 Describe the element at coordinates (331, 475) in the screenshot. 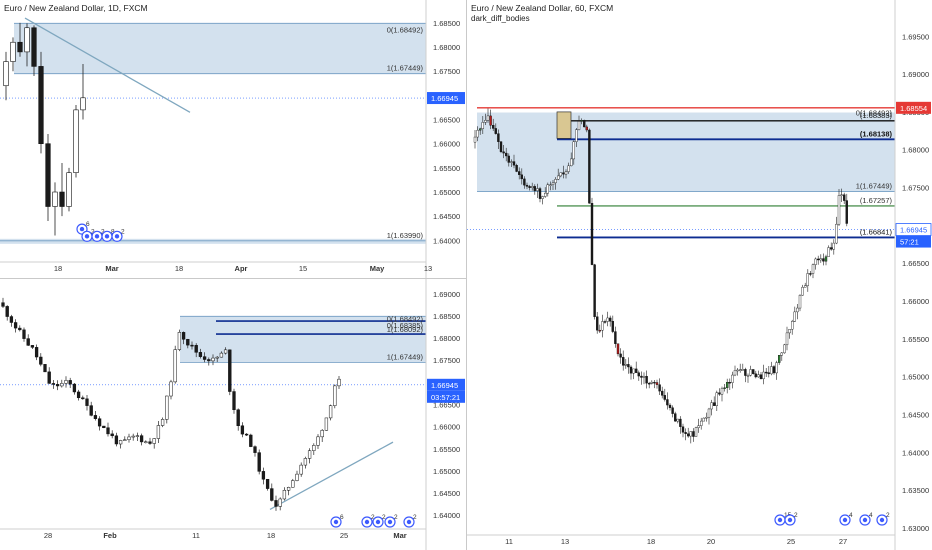

I see `trend-line` at that location.